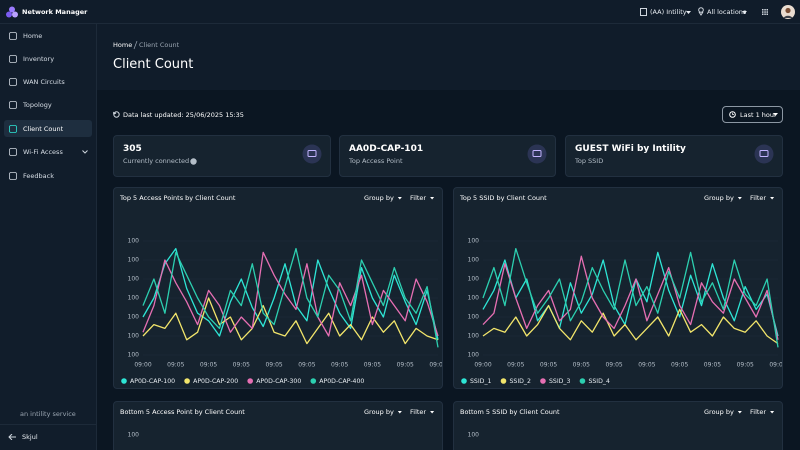 Image resolution: width=800 pixels, height=450 pixels. Describe the element at coordinates (135, 45) in the screenshot. I see `breadcrumb-sep` at that location.